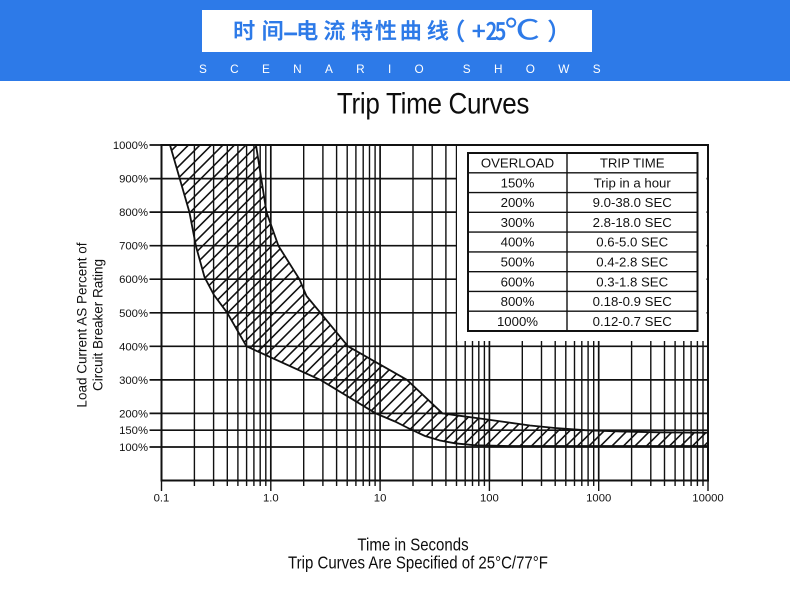 Image resolution: width=790 pixels, height=606 pixels. I want to click on svg-text: 0.4-2.8 SEC, so click(632, 262).